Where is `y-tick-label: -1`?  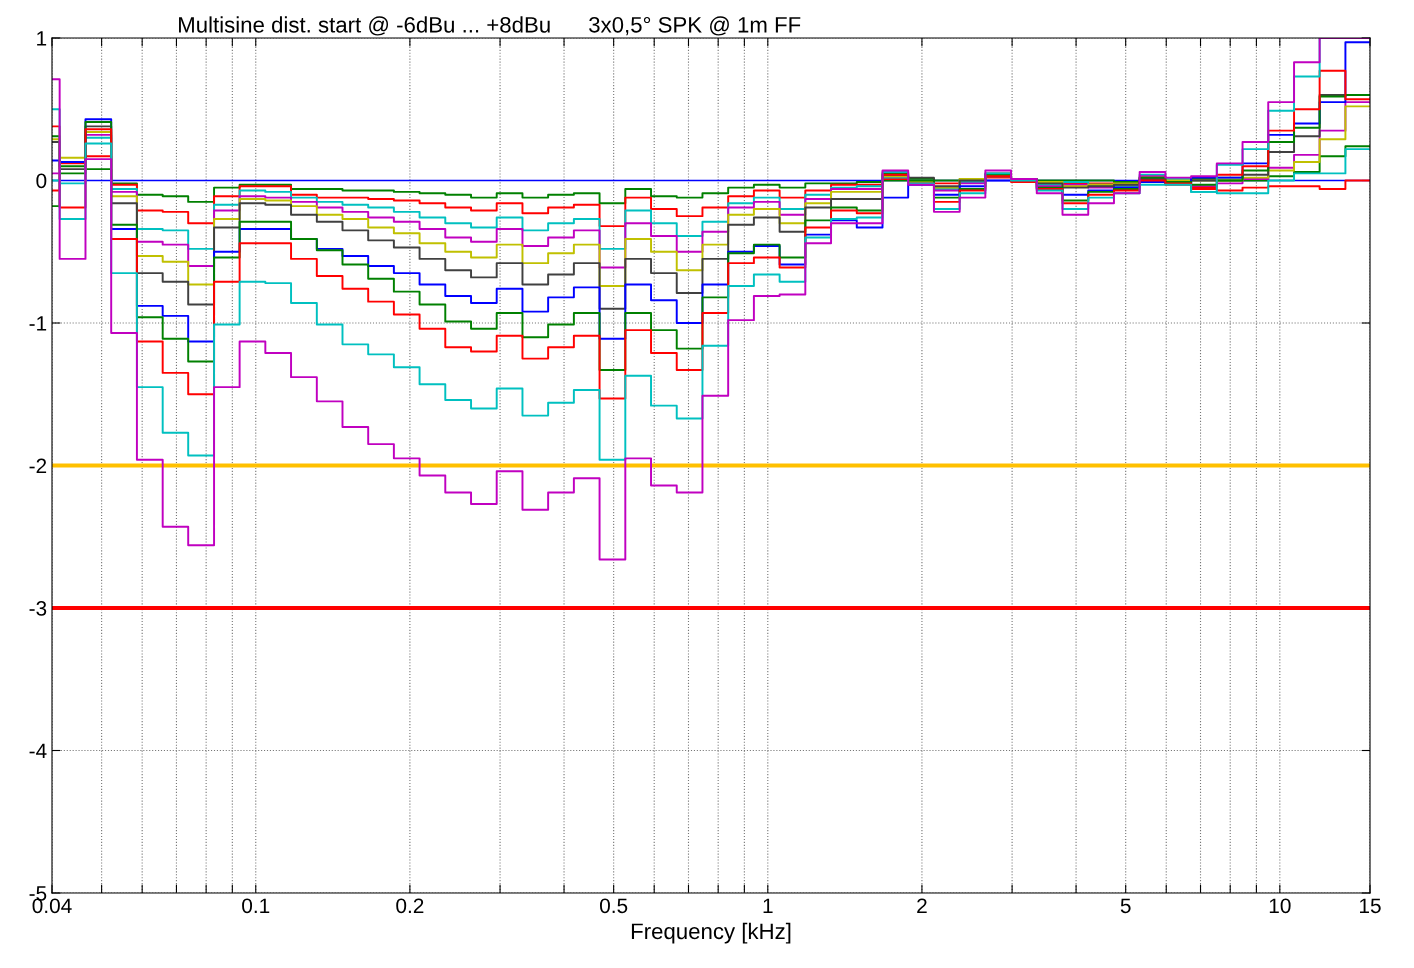 y-tick-label: -1 is located at coordinates (38, 323).